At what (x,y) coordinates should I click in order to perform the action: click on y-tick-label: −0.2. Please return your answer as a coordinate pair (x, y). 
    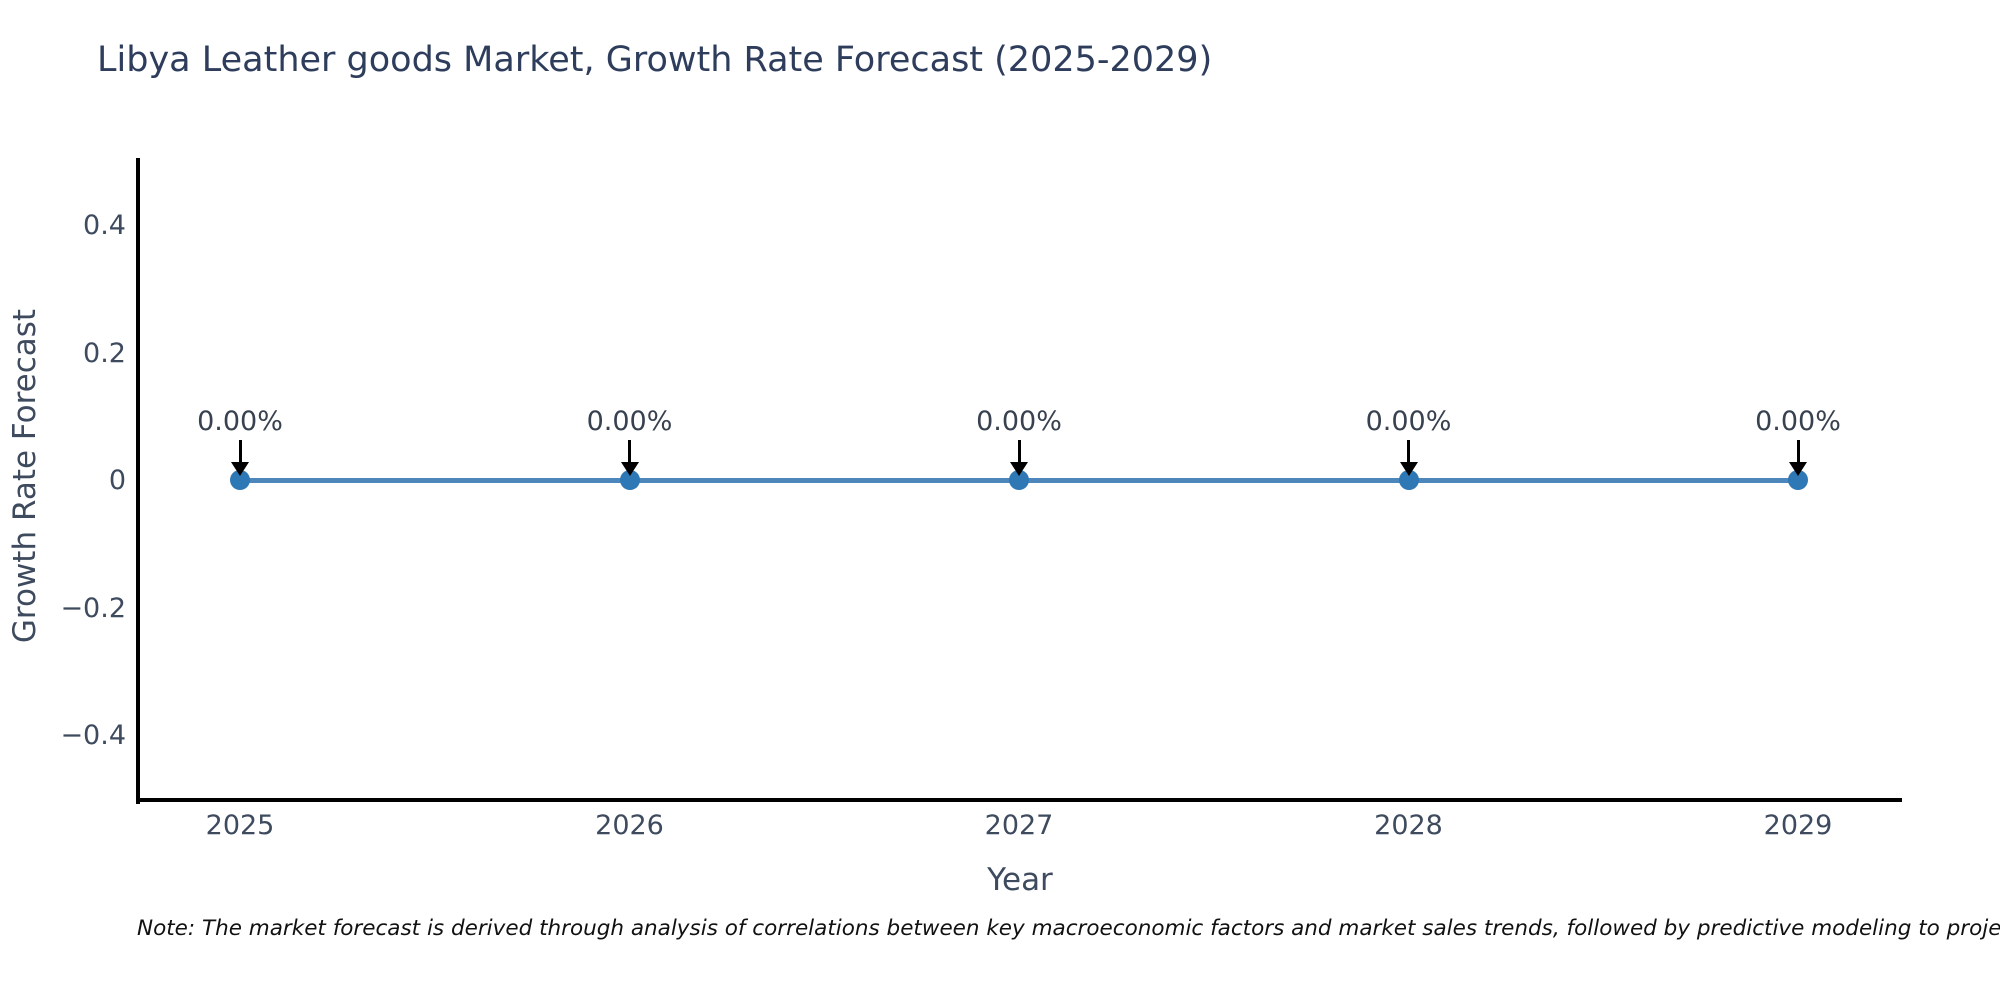
    Looking at the image, I should click on (93, 608).